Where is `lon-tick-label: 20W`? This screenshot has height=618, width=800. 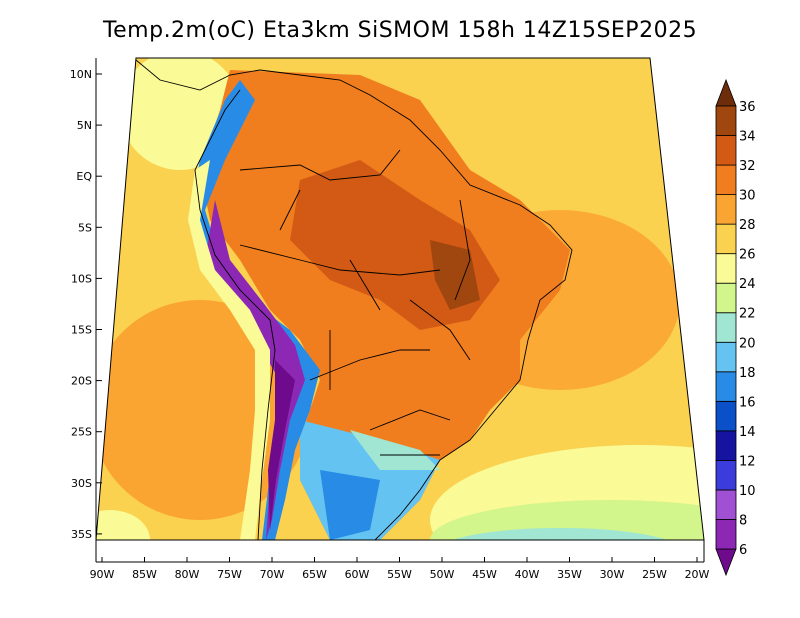 lon-tick-label: 20W is located at coordinates (697, 574).